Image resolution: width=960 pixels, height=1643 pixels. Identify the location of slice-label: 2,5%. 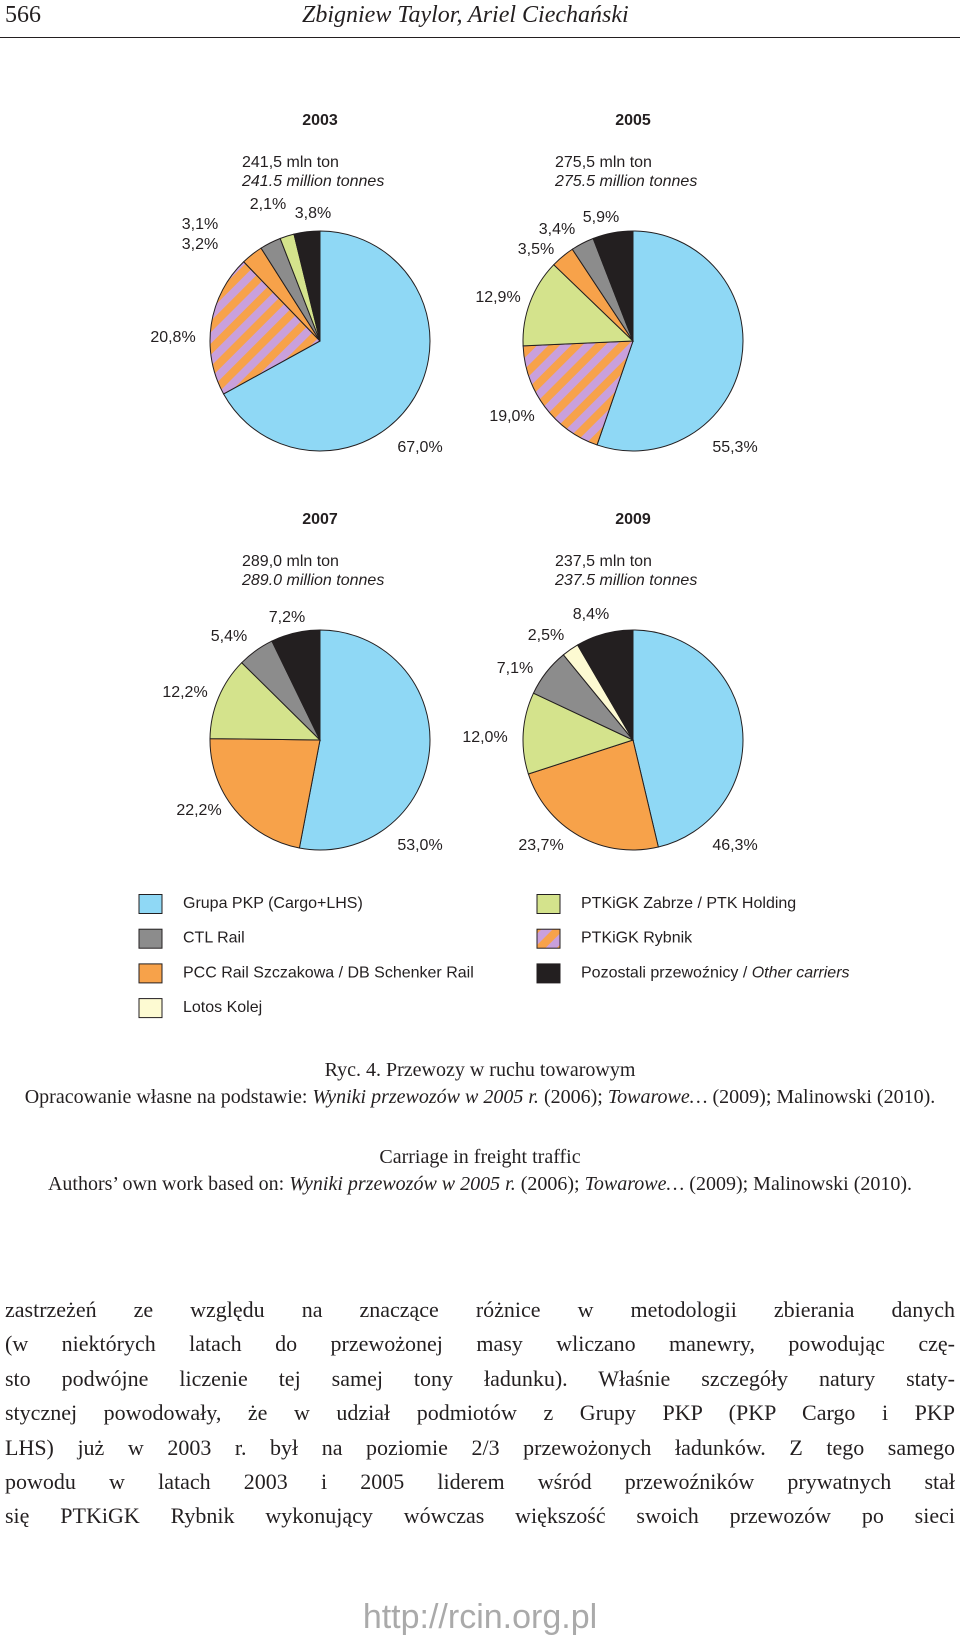
(546, 635).